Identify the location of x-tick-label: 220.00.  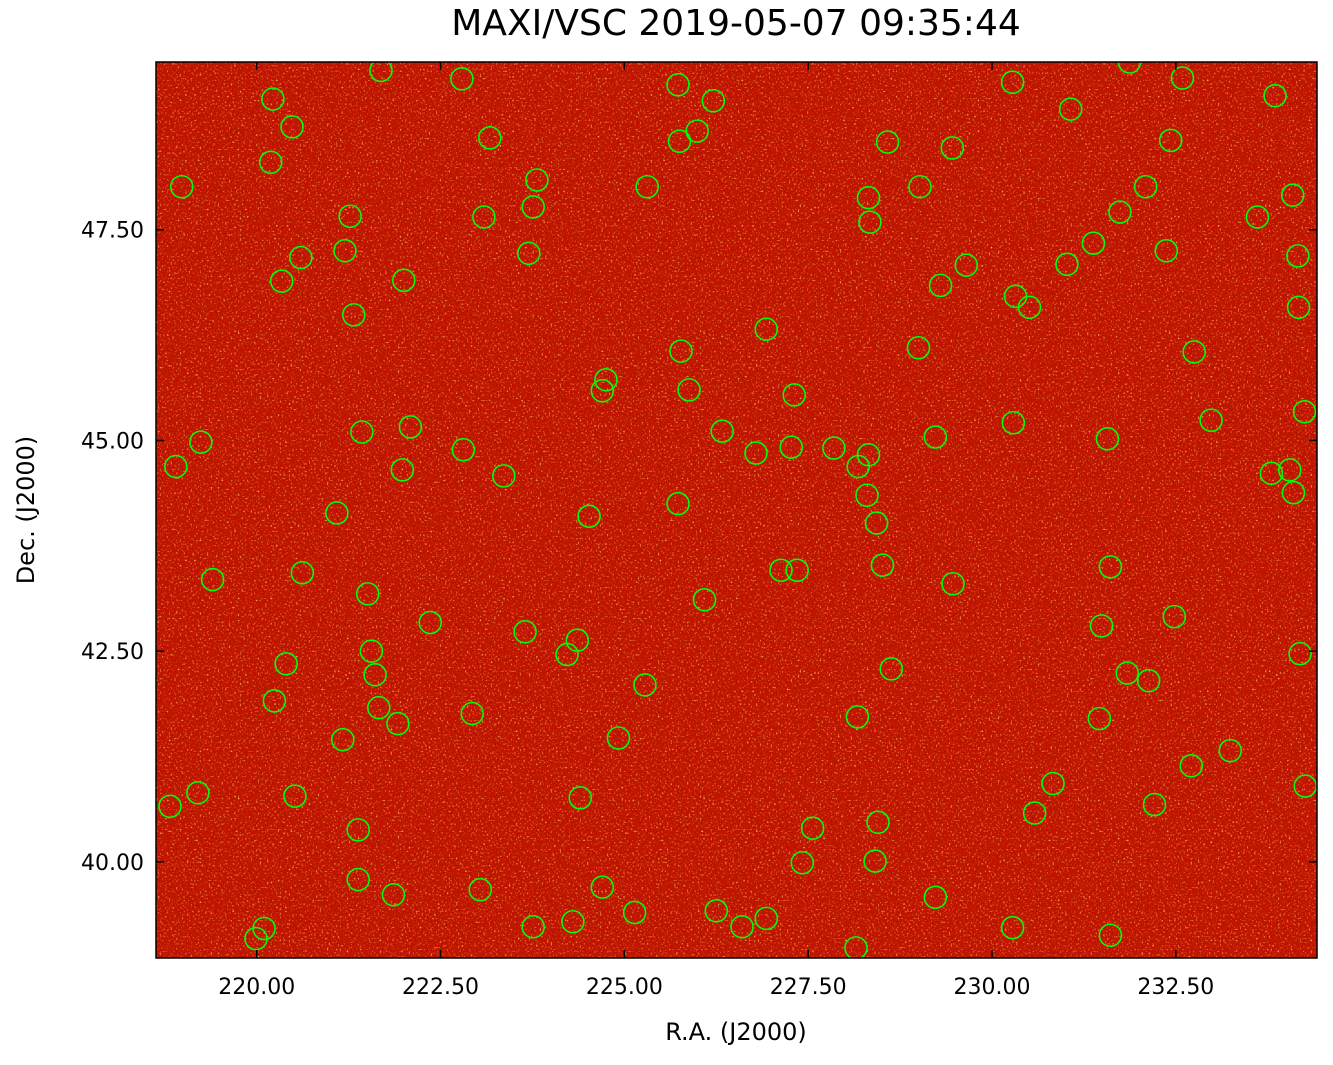
(256, 987).